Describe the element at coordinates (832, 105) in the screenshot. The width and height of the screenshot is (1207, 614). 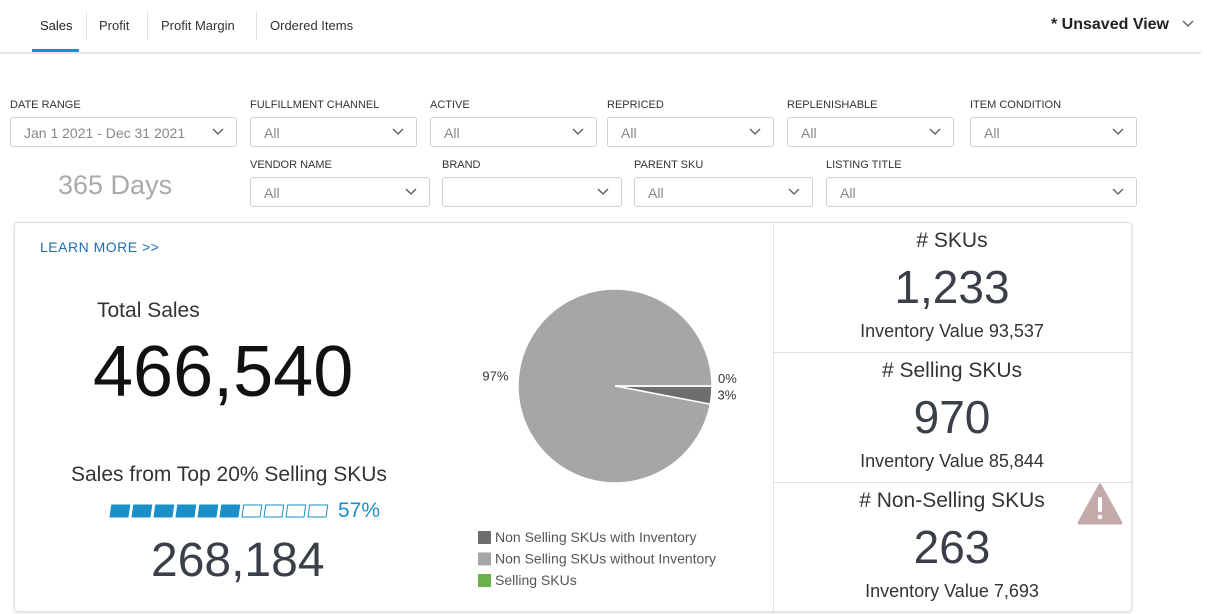
I see `filter-label: REPLENISHABLE` at that location.